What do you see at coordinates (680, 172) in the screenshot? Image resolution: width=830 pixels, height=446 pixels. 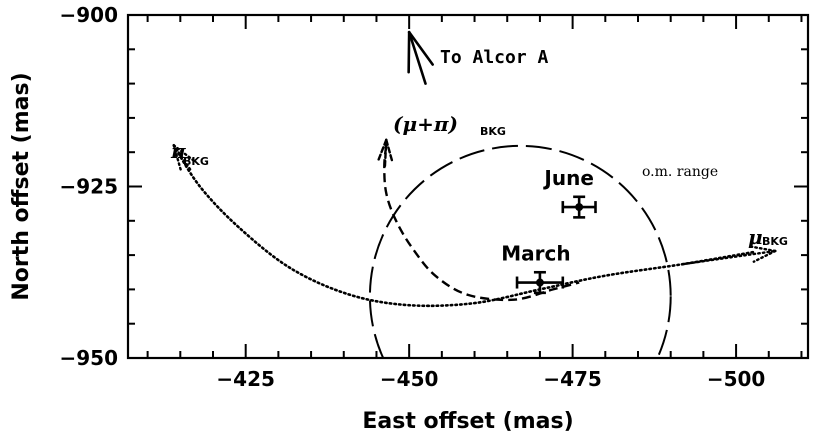 I see `om-range-label: o.m. range` at bounding box center [680, 172].